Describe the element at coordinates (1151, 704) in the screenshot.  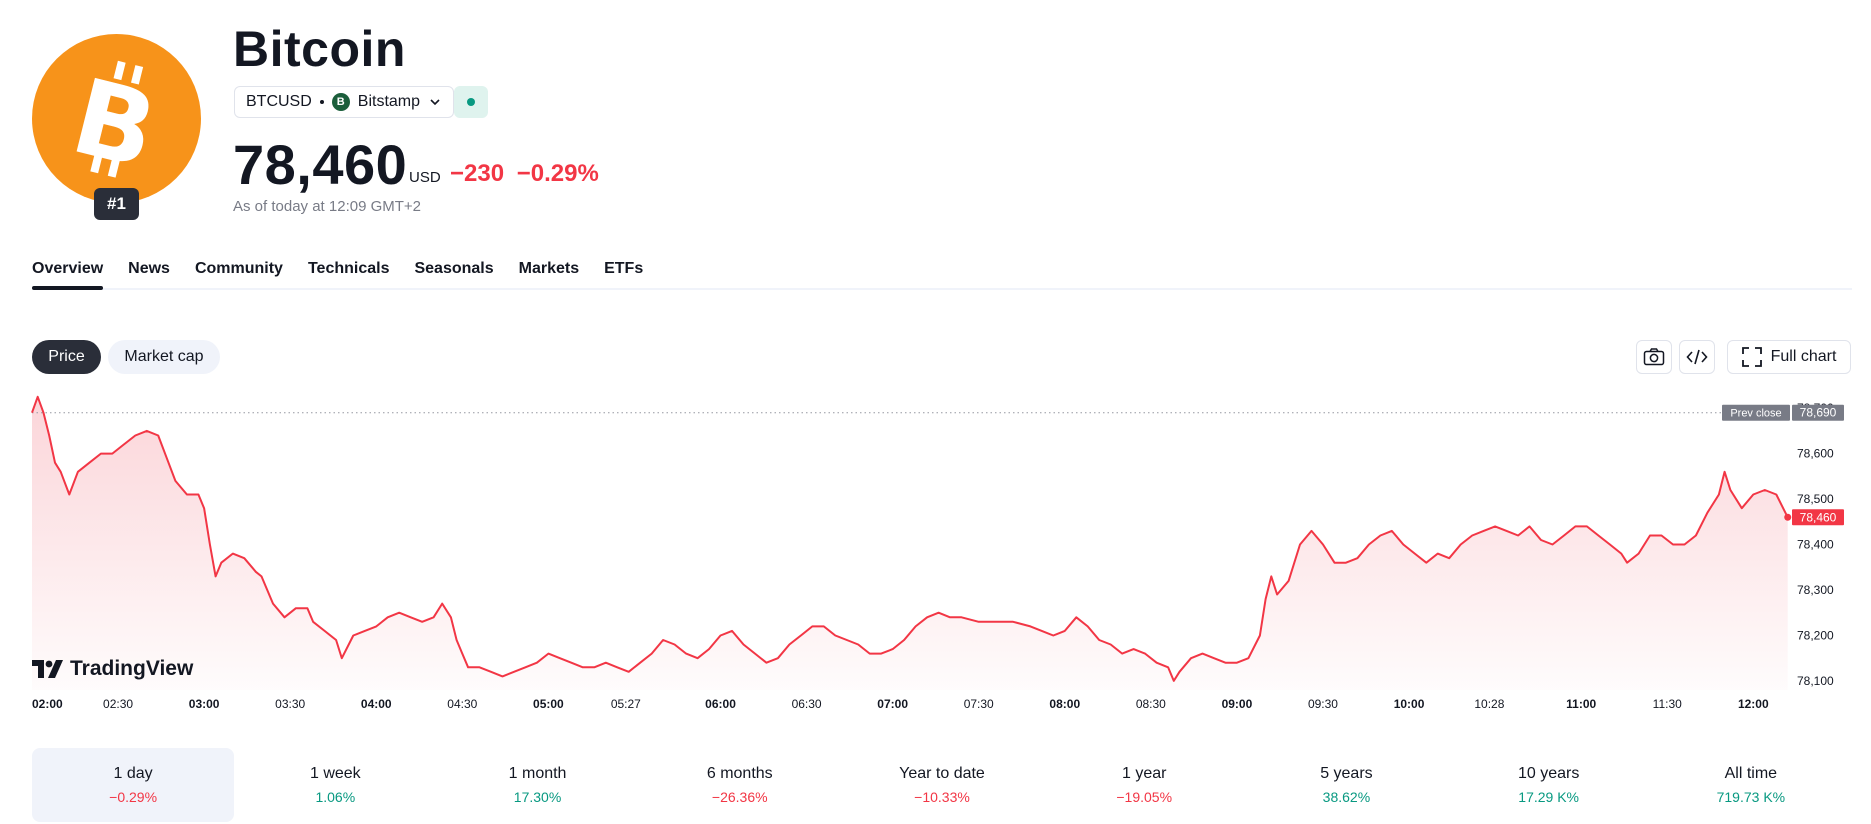
I see `x-tick-label: 08:30` at that location.